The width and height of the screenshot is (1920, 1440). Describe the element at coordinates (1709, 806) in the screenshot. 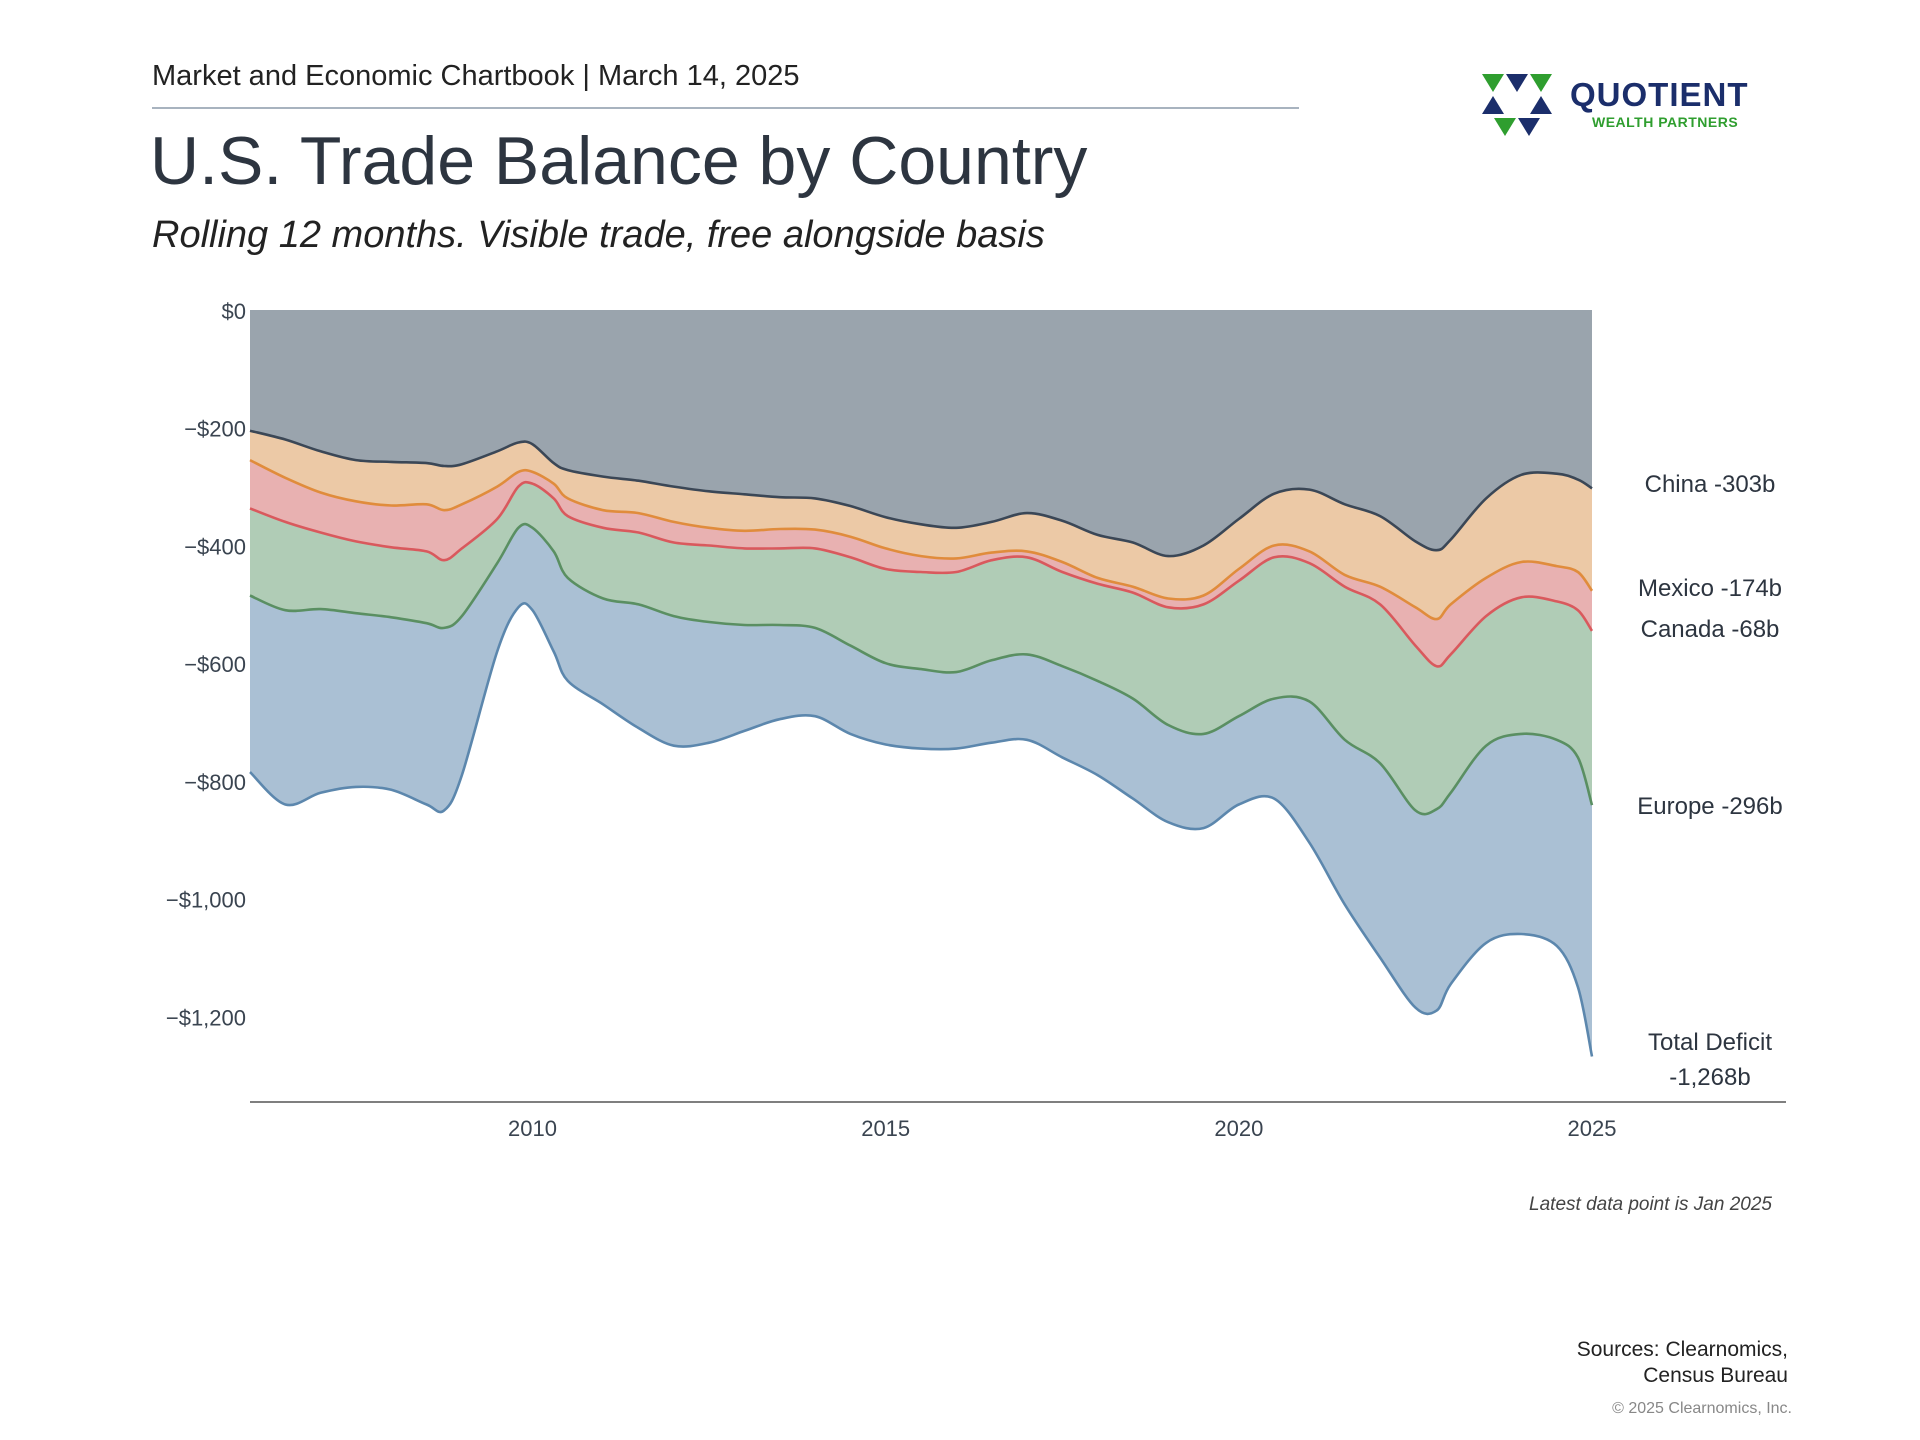

I see `end-label: Europe -296b` at that location.